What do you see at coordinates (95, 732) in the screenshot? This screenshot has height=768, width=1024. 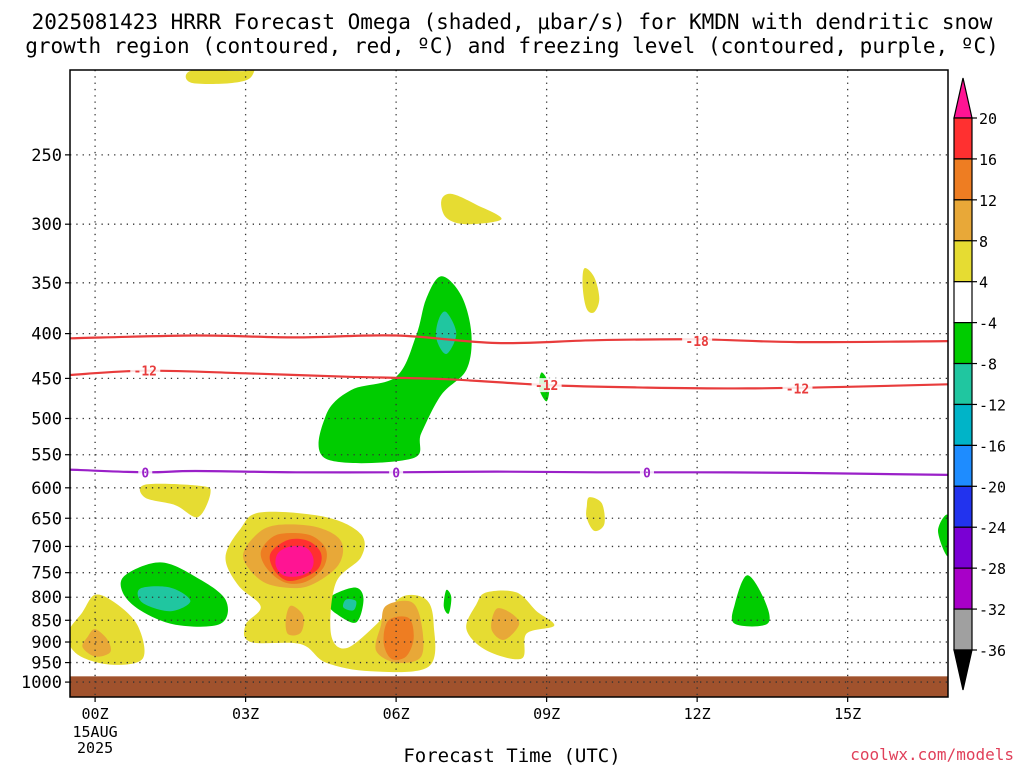 I see `x-date-label-0: 15AUG` at bounding box center [95, 732].